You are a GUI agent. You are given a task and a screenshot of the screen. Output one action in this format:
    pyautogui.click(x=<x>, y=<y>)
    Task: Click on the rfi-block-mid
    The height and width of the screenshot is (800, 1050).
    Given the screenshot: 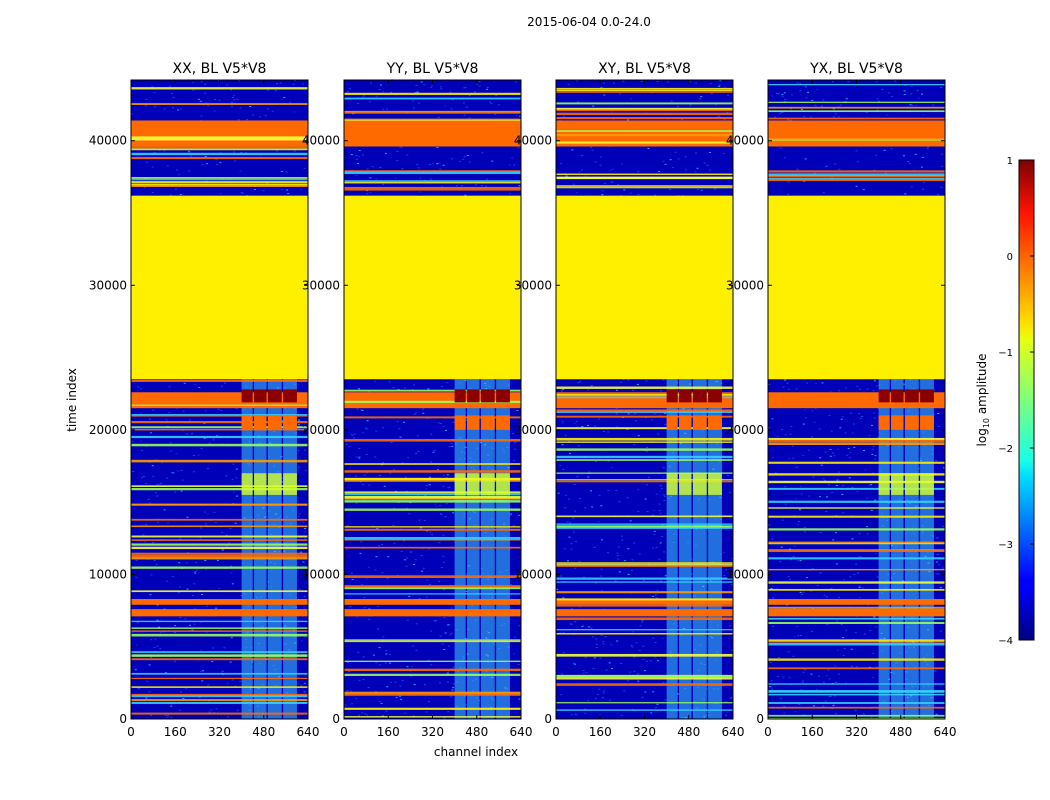 What is the action you would take?
    pyautogui.click(x=274, y=484)
    